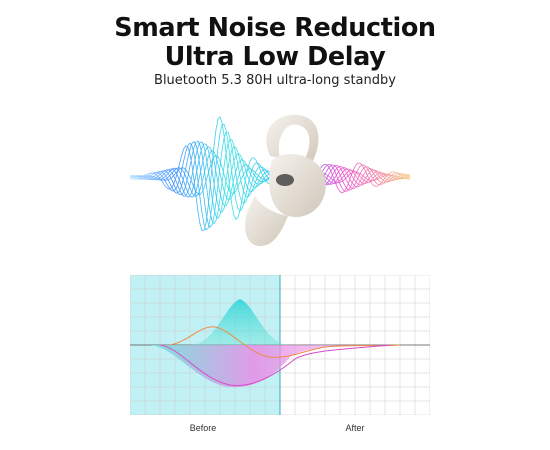 The image size is (550, 450). What do you see at coordinates (275, 28) in the screenshot?
I see `headline-line-1: Smart Noise Reduction` at bounding box center [275, 28].